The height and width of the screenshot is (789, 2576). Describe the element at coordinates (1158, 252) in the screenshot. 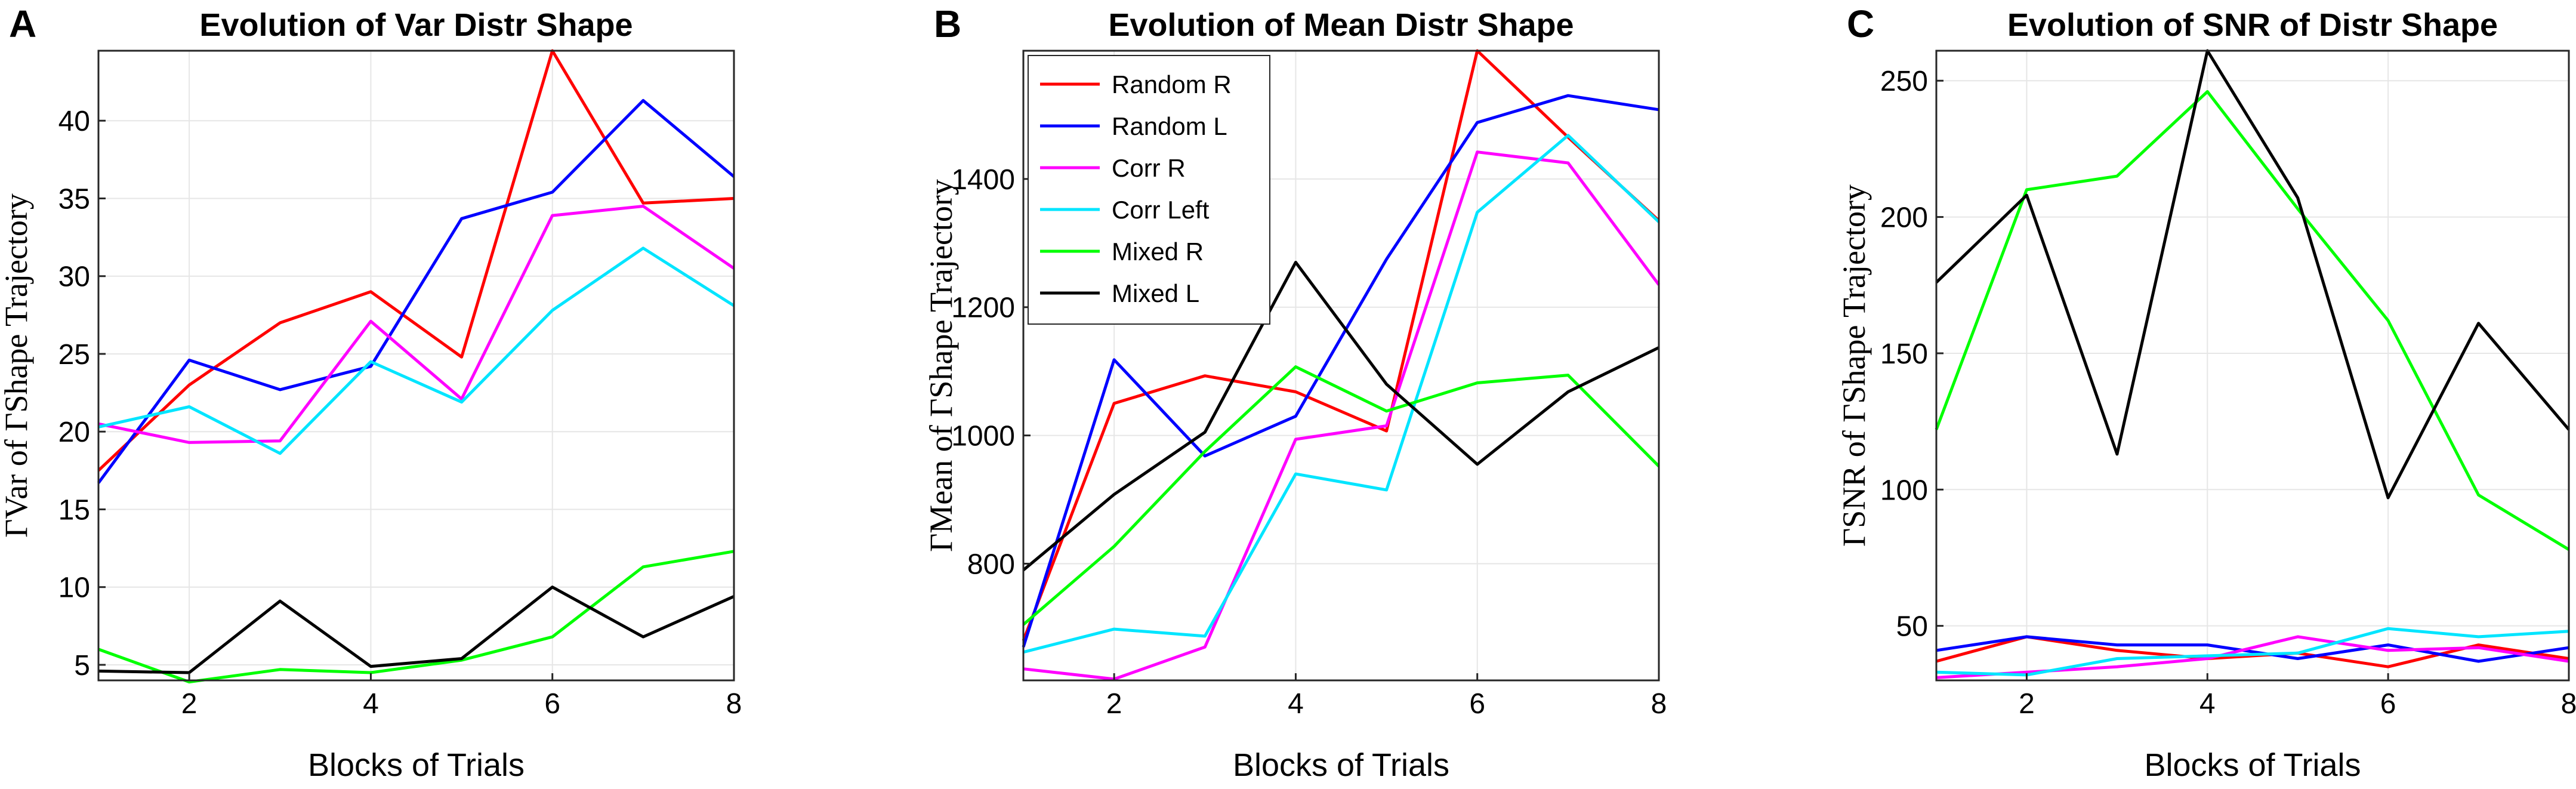

I see `legend-label: Mixed R` at that location.